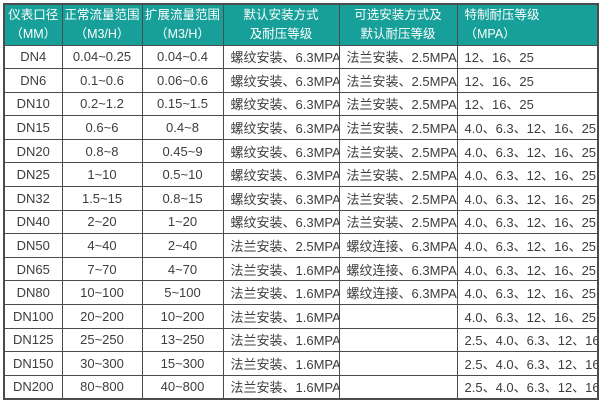 This screenshot has height=418, width=600. Describe the element at coordinates (182, 222) in the screenshot. I see `table-cell: 1~20` at that location.